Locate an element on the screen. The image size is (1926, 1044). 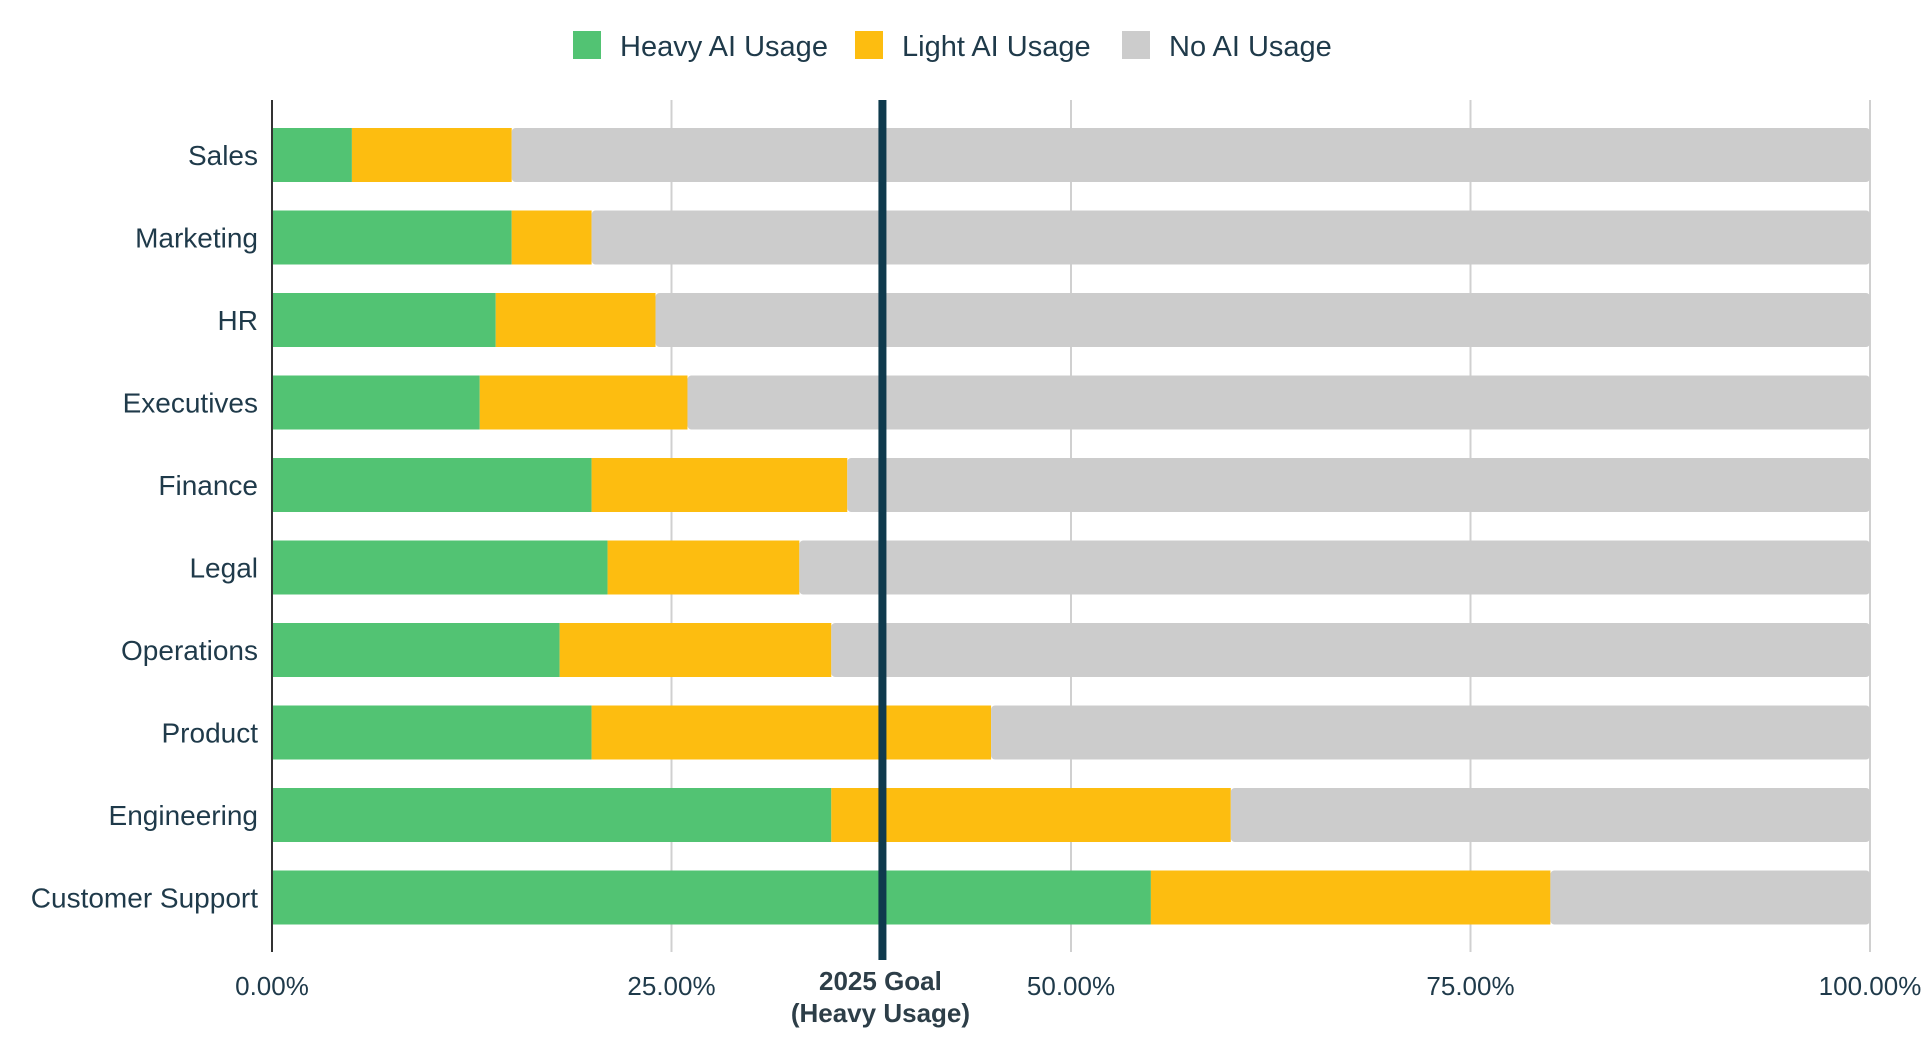
x-tick-label-0: 0.00% is located at coordinates (272, 986).